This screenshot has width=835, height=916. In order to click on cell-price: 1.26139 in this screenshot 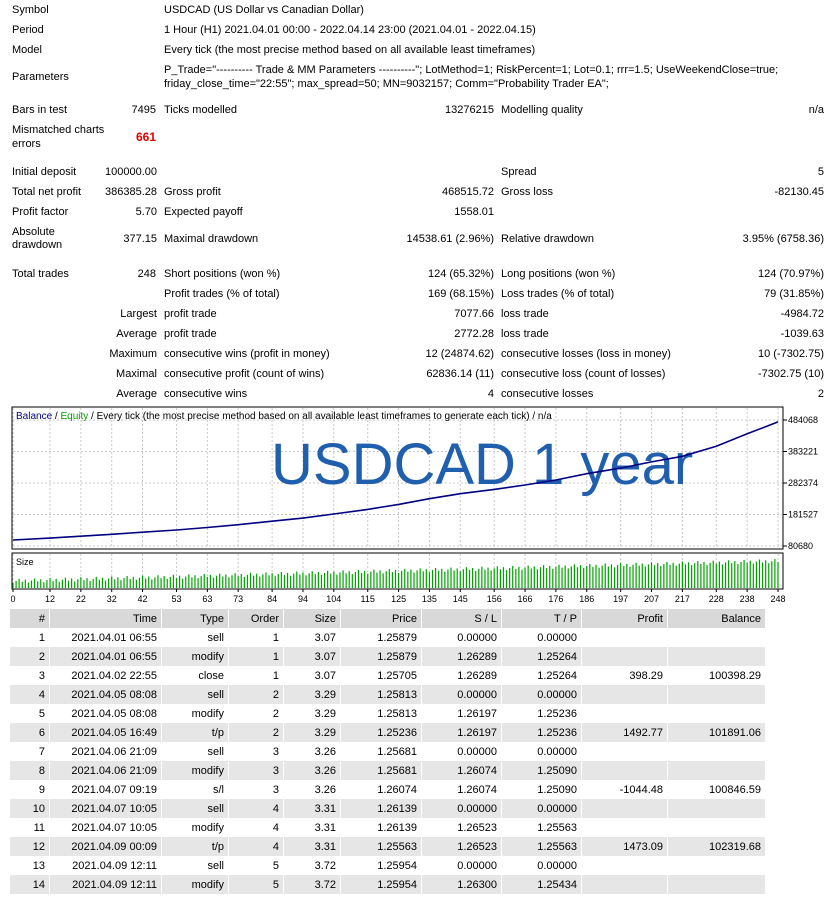, I will do `click(381, 808)`.